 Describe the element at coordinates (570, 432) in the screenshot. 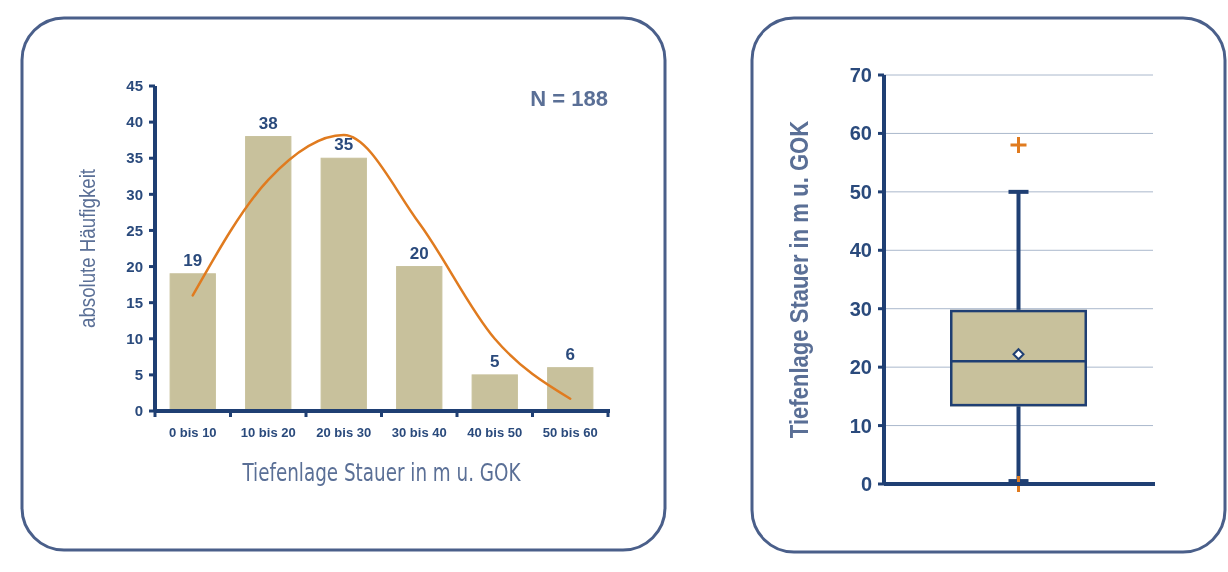

I see `x-tick-label: 50 bis 60` at that location.